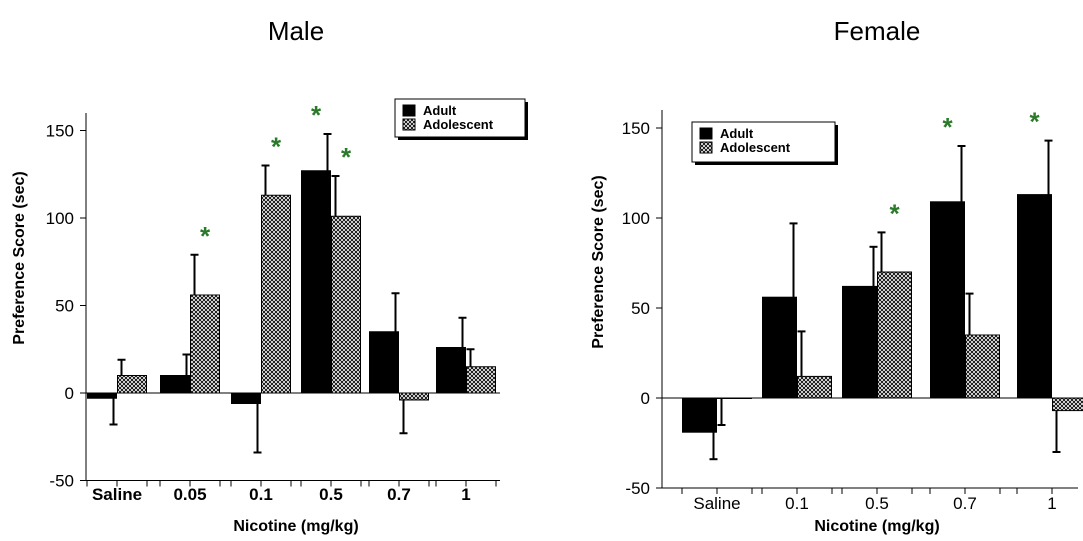  Describe the element at coordinates (189, 494) in the screenshot. I see `x-tick-label: 0.05` at that location.